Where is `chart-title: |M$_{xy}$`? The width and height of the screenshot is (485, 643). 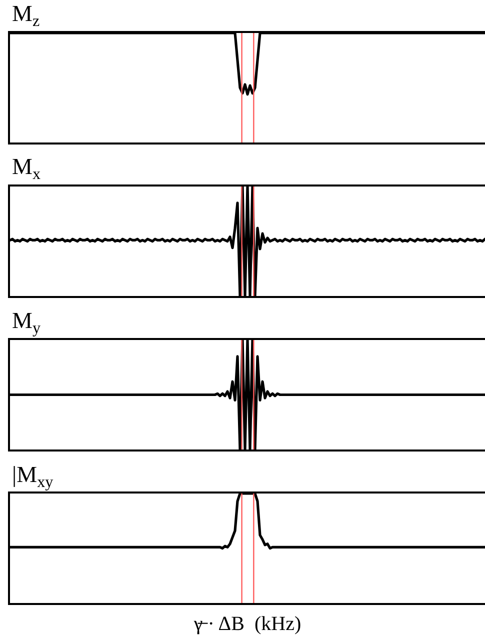
chart-title: |M$_{xy}$ is located at coordinates (33, 476).